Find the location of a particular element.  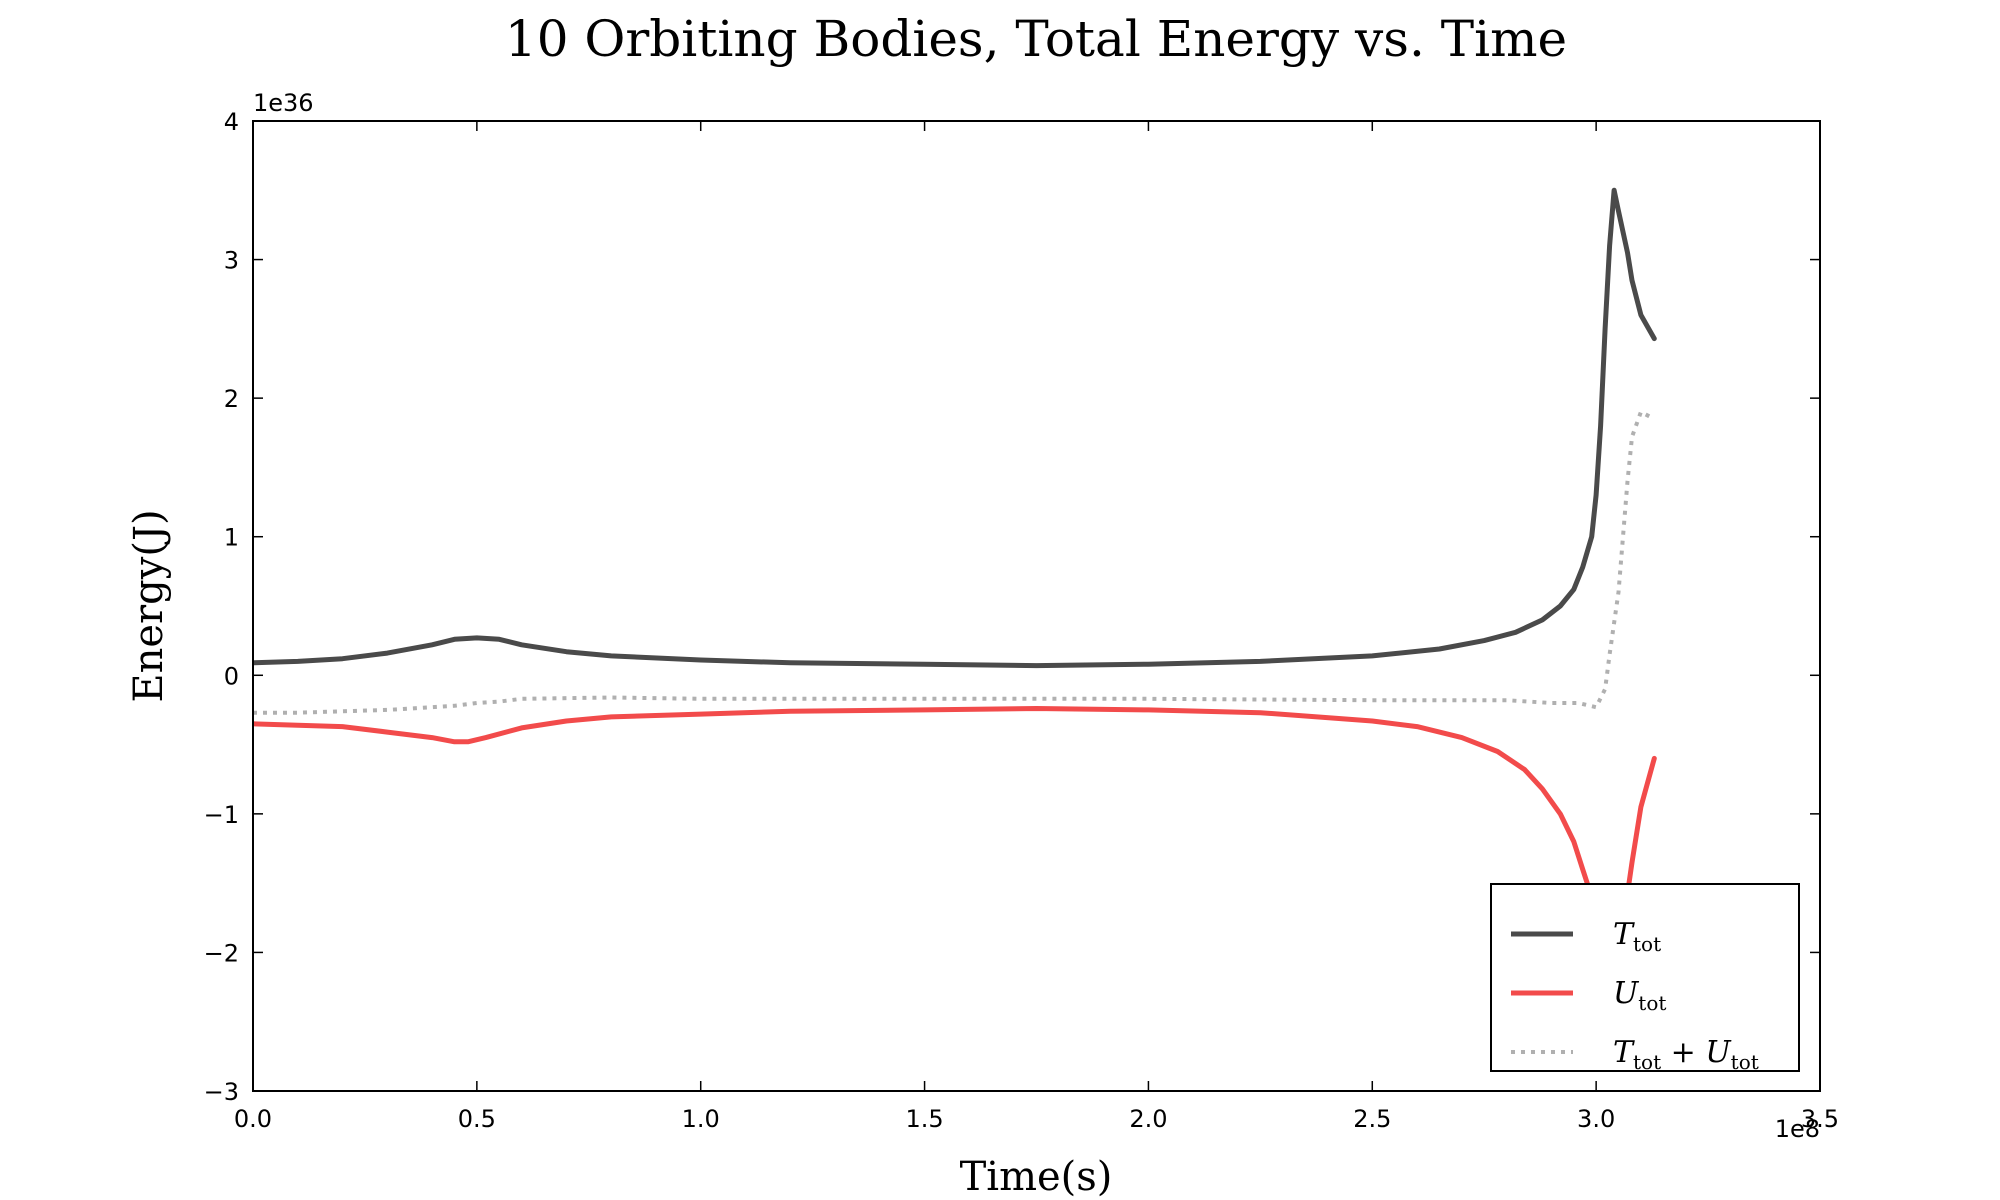

x-tick-label: 3.0 is located at coordinates (1596, 1119).